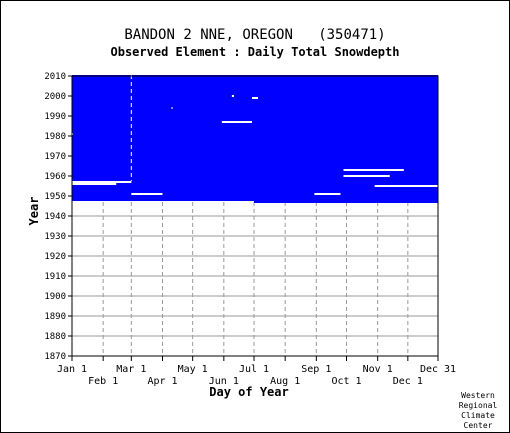 This screenshot has height=433, width=510. I want to click on chart-subtitle: Observed Element : Daily Total Snowdepth, so click(255, 52).